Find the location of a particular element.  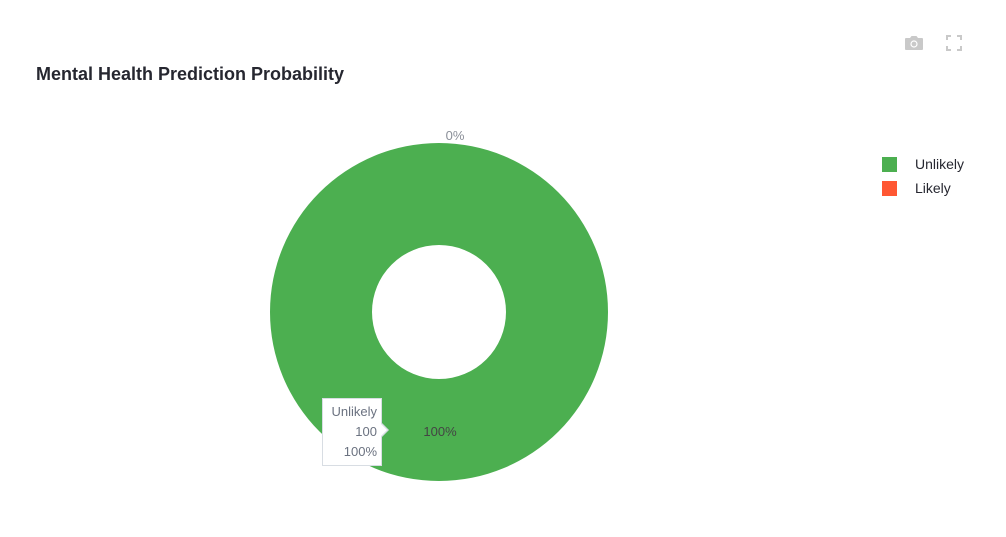

legend-label-unlikely: Unlikely is located at coordinates (940, 164).